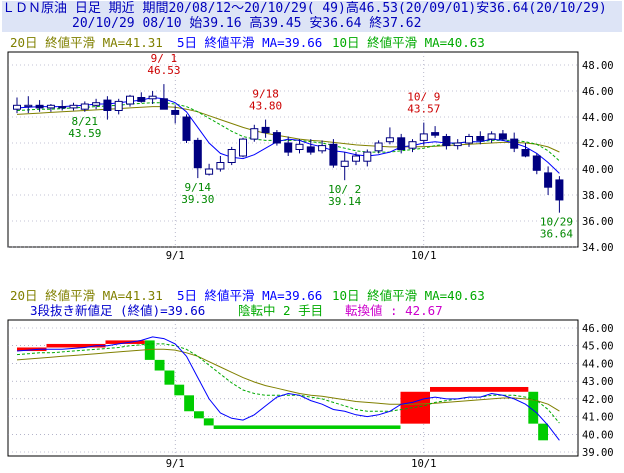  What do you see at coordinates (598, 391) in the screenshot?
I see `break-y-axis: 46.00 45.00 44.00 43.00 42.00 41.00 40.00 39.00` at bounding box center [598, 391].